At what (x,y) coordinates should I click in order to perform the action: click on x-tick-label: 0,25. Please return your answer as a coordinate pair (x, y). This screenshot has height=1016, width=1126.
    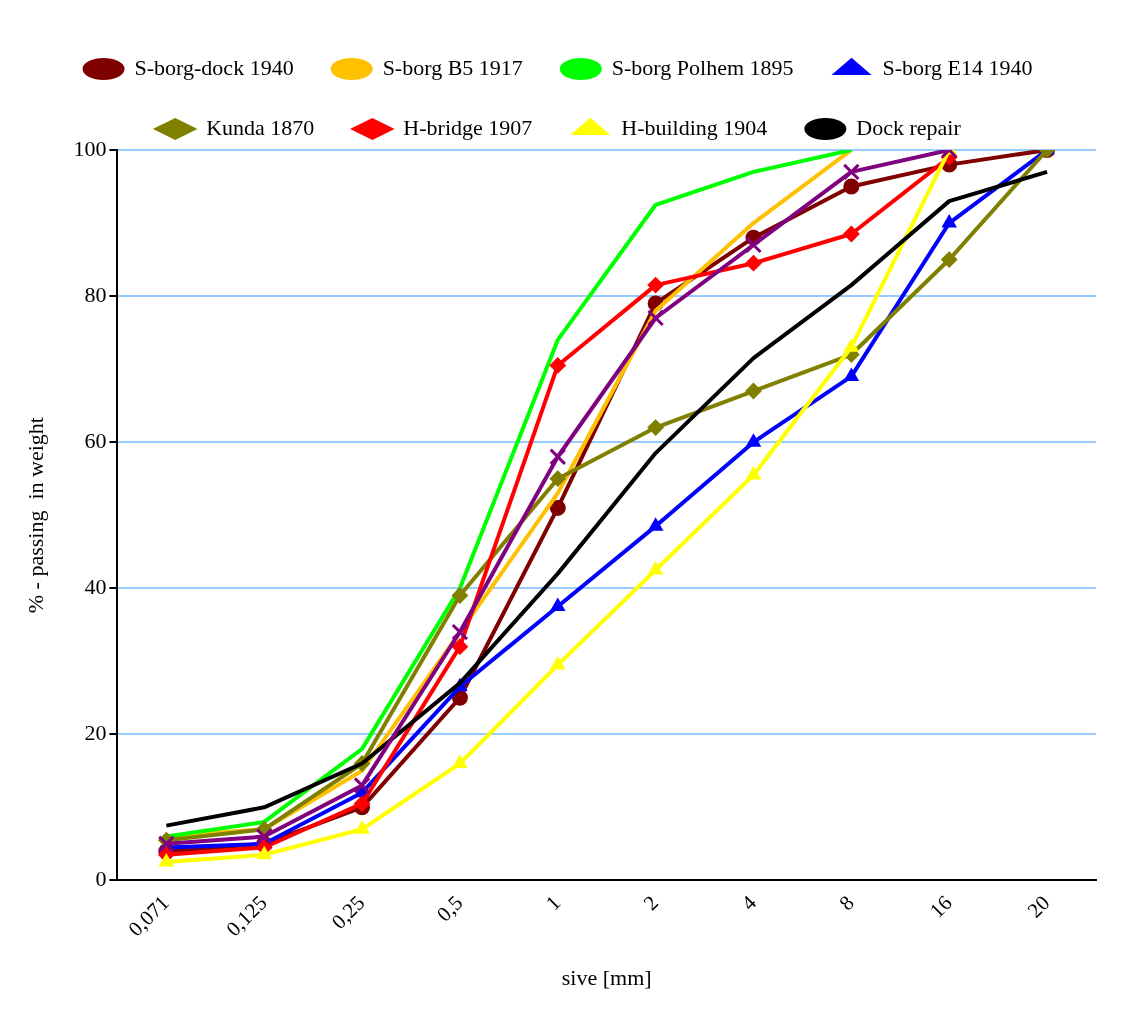
    Looking at the image, I should click on (348, 912).